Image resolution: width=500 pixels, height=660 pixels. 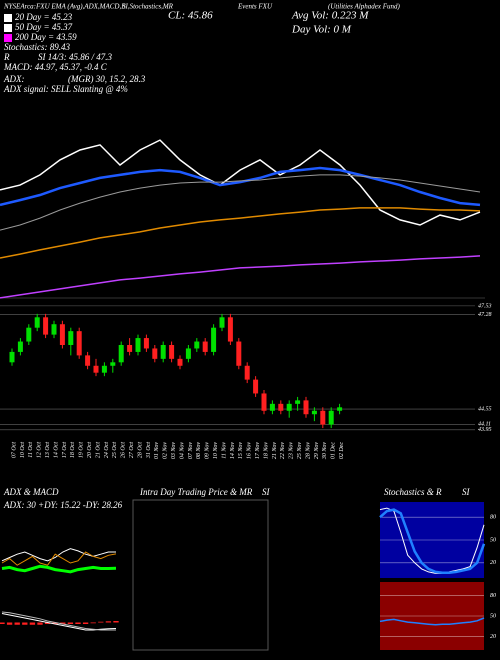 What do you see at coordinates (275, 451) in the screenshot?
I see `x-tick-label: 21 Nov` at bounding box center [275, 451].